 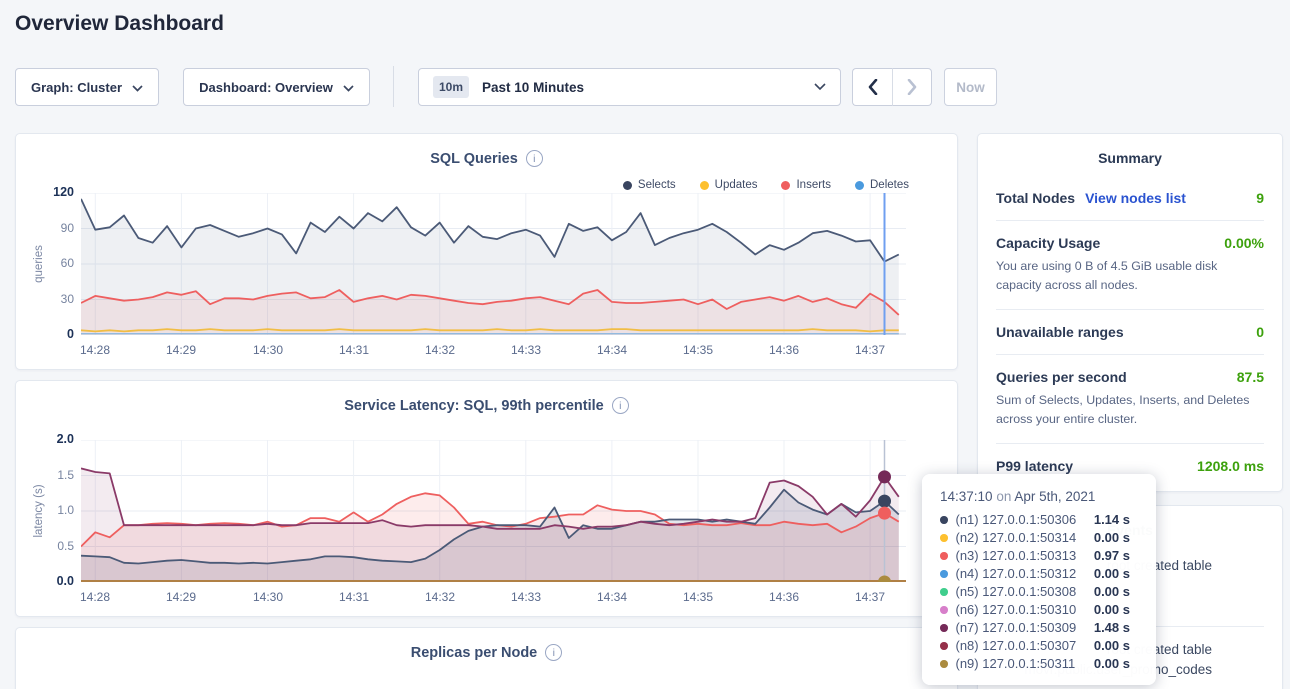 What do you see at coordinates (493, 264) in the screenshot?
I see `sql-queries-plot` at bounding box center [493, 264].